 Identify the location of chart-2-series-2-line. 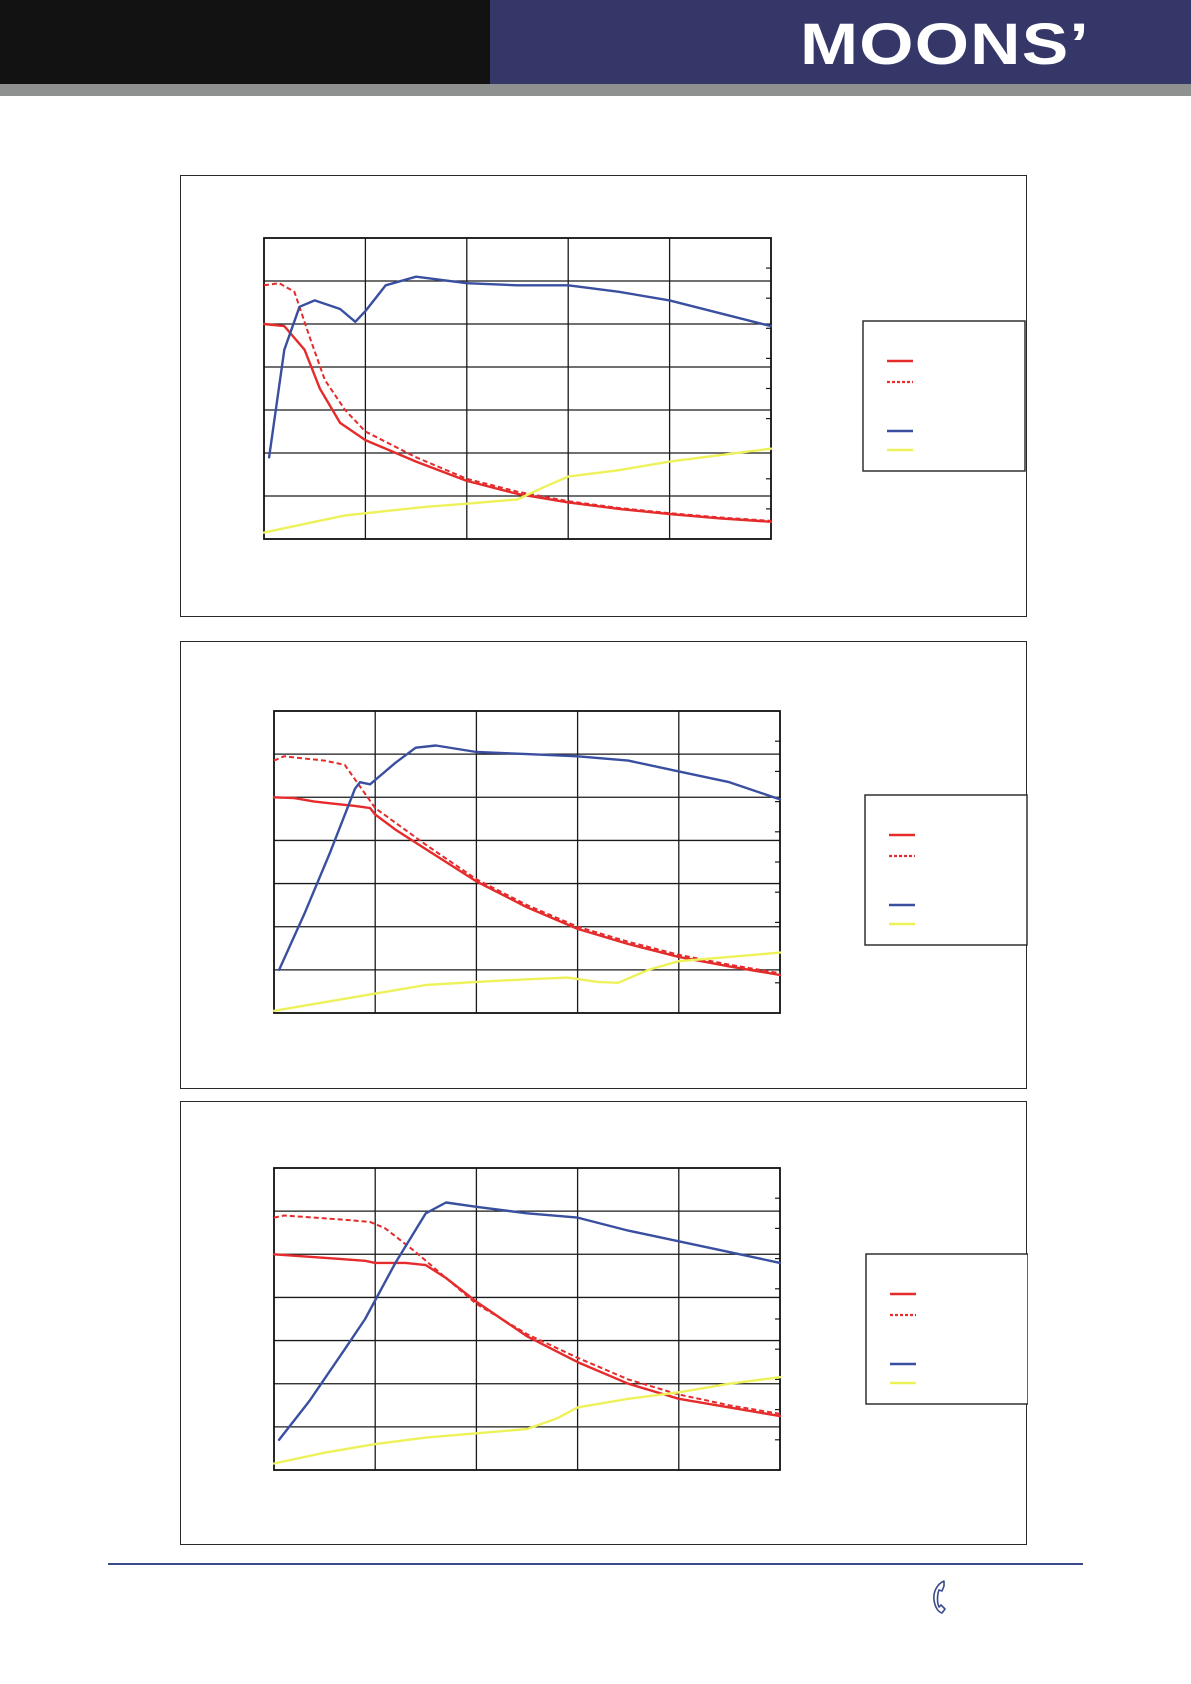
(527, 865).